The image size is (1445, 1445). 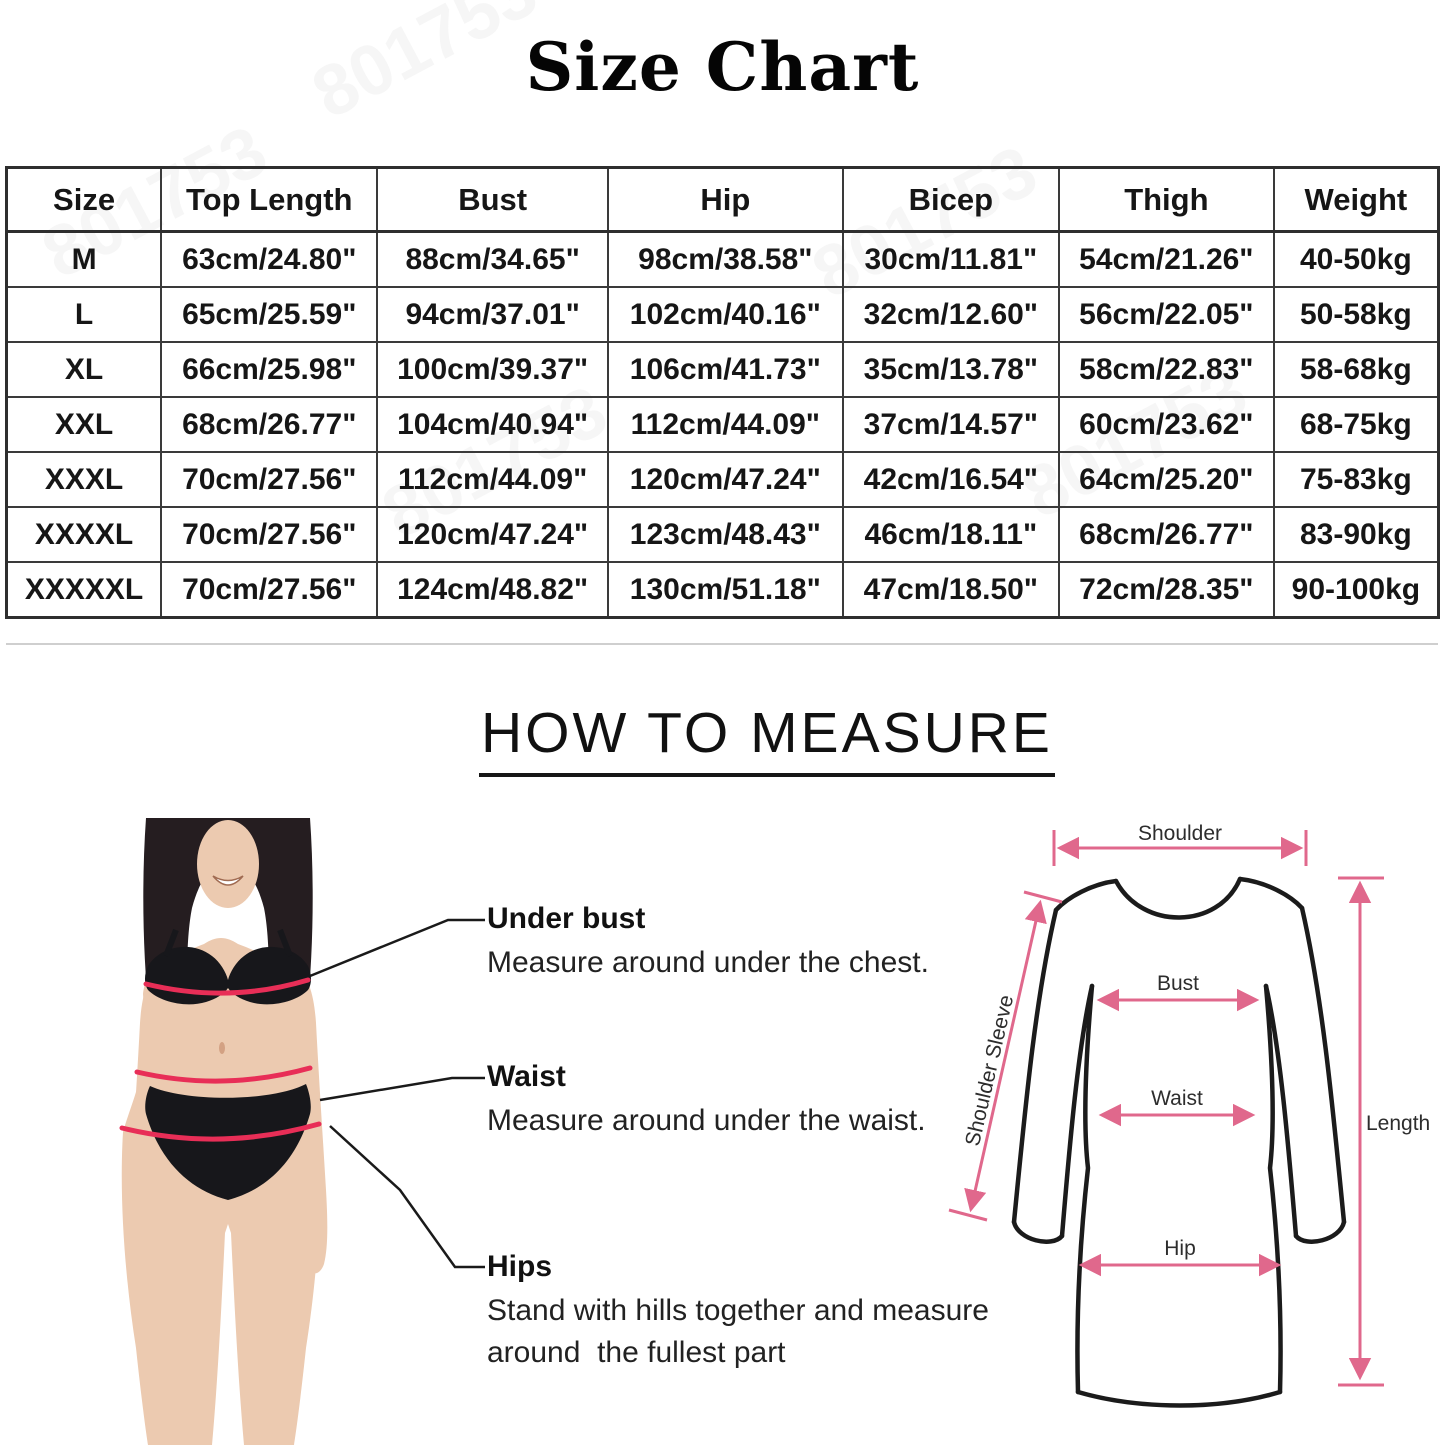 What do you see at coordinates (520, 1266) in the screenshot?
I see `annotation-label: Hips` at bounding box center [520, 1266].